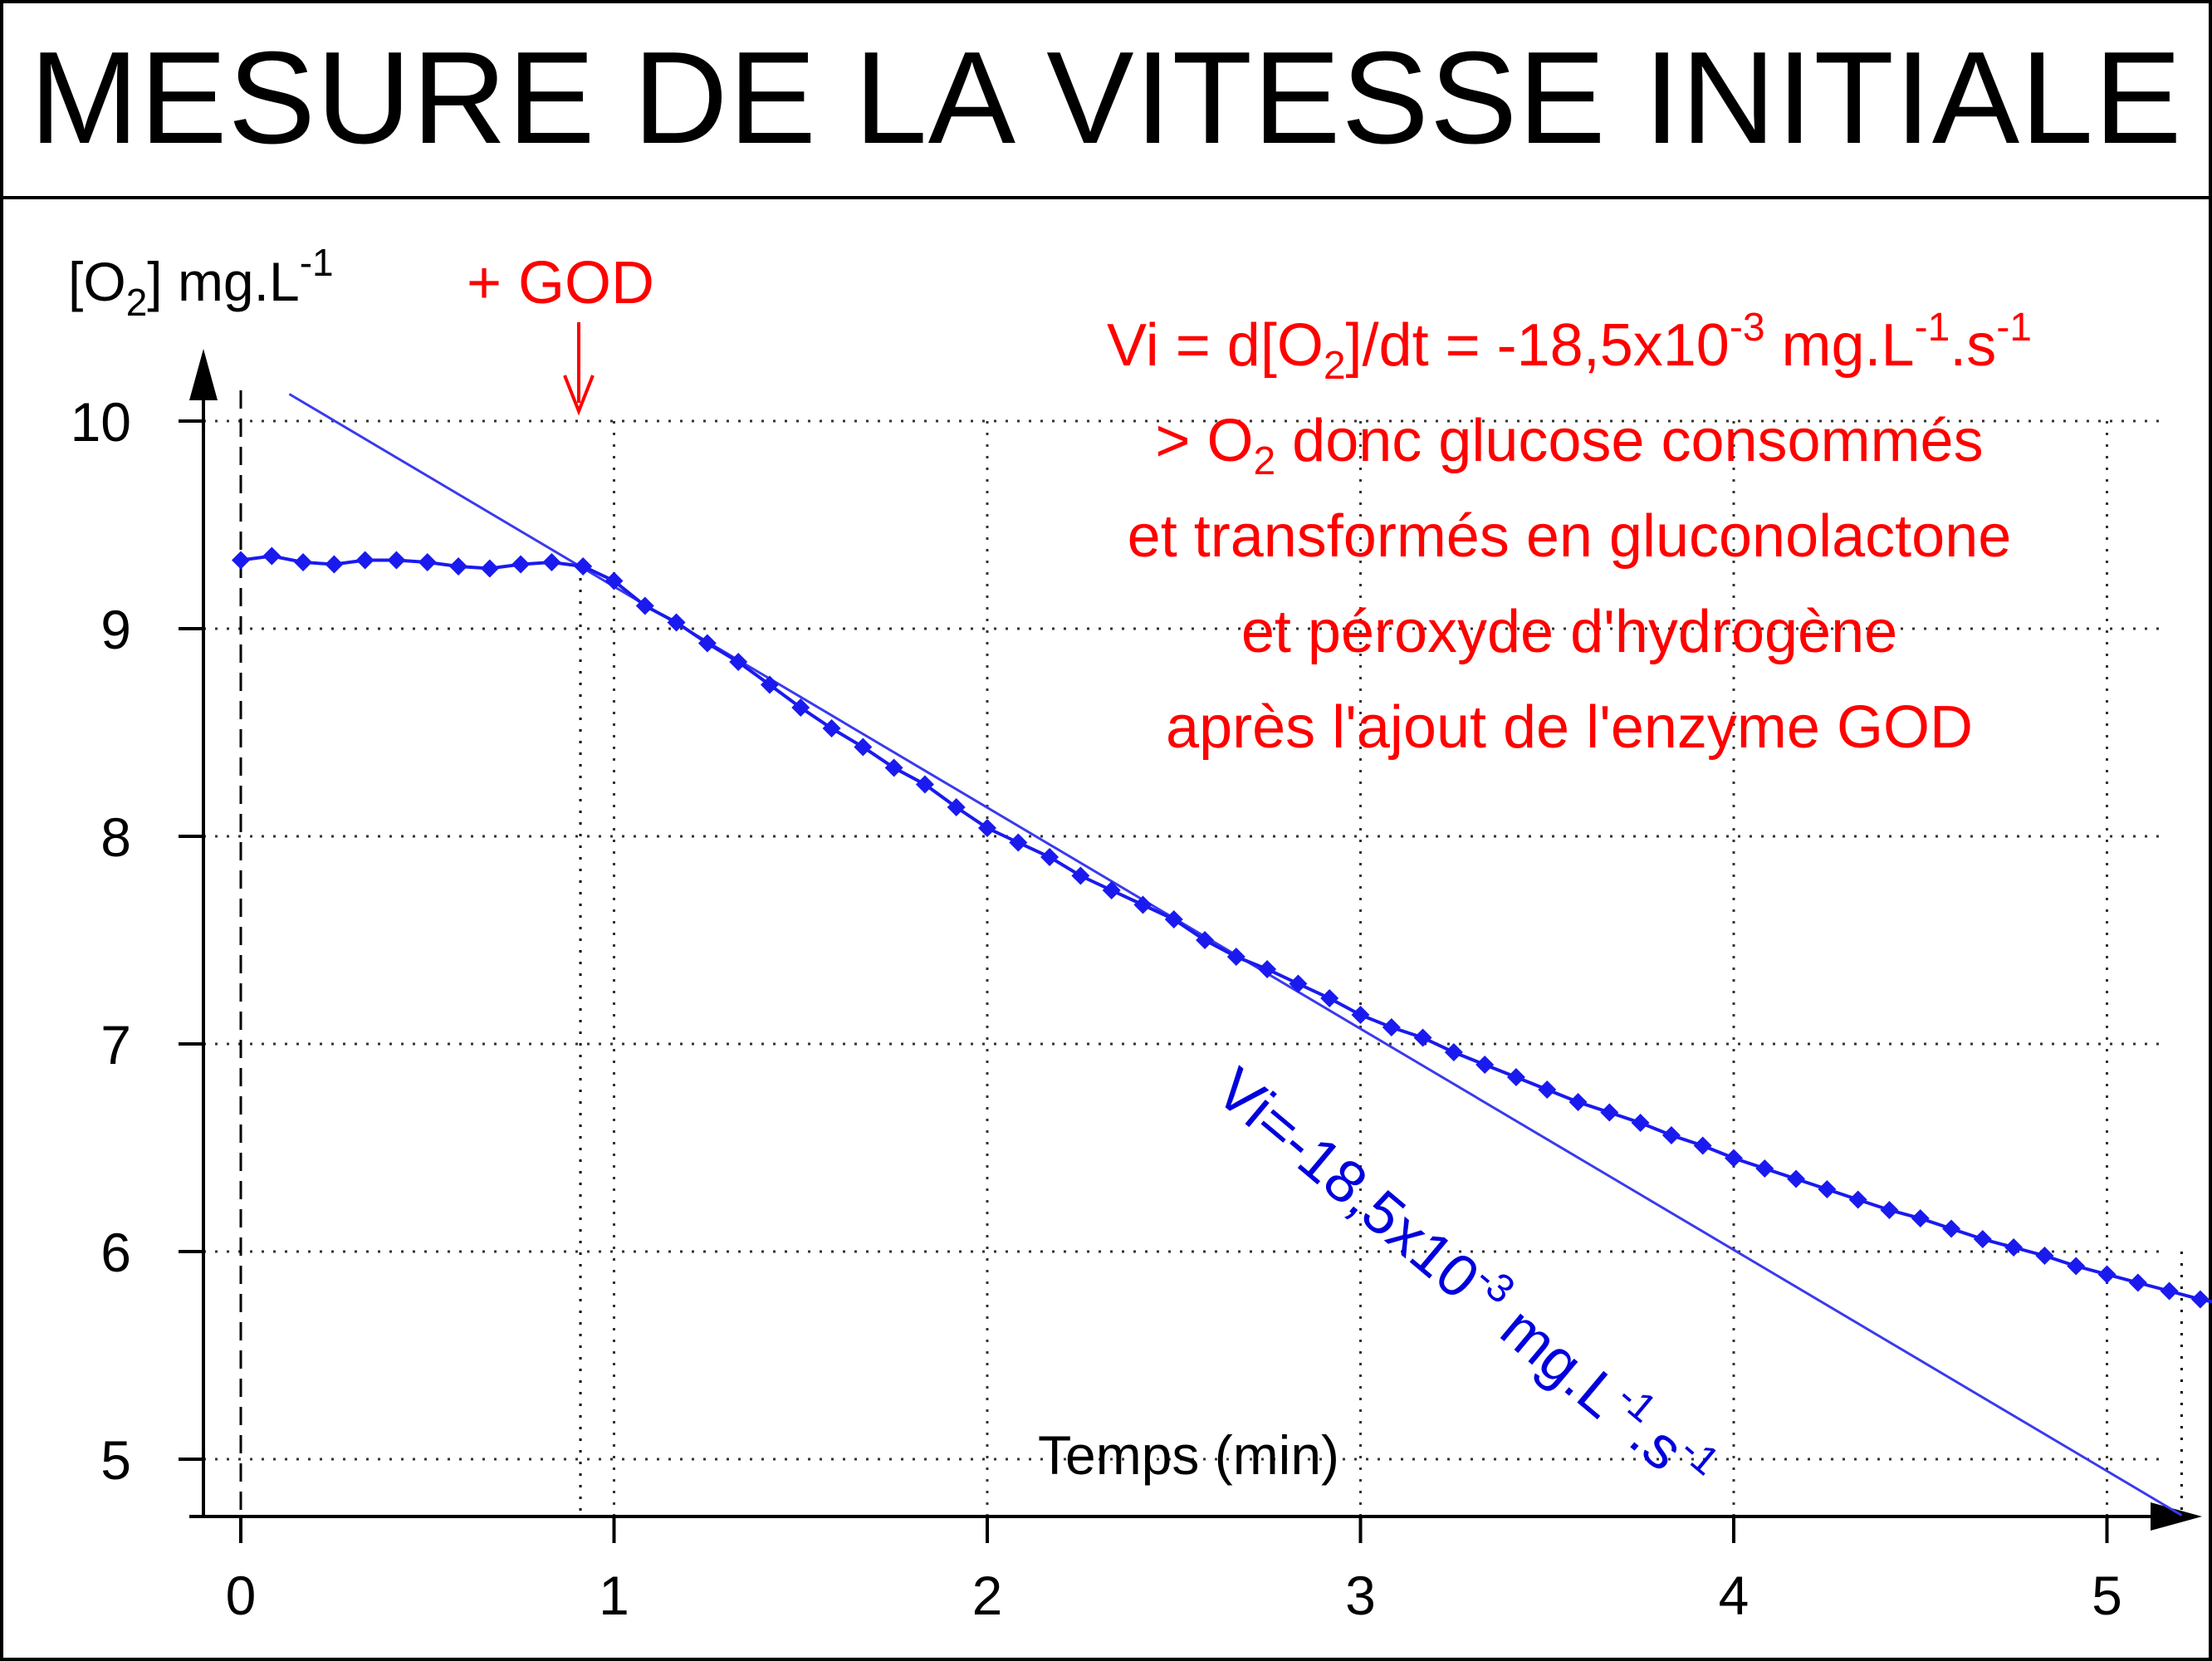 Image resolution: width=2212 pixels, height=1661 pixels. I want to click on god-marker: + GOD, so click(560, 333).